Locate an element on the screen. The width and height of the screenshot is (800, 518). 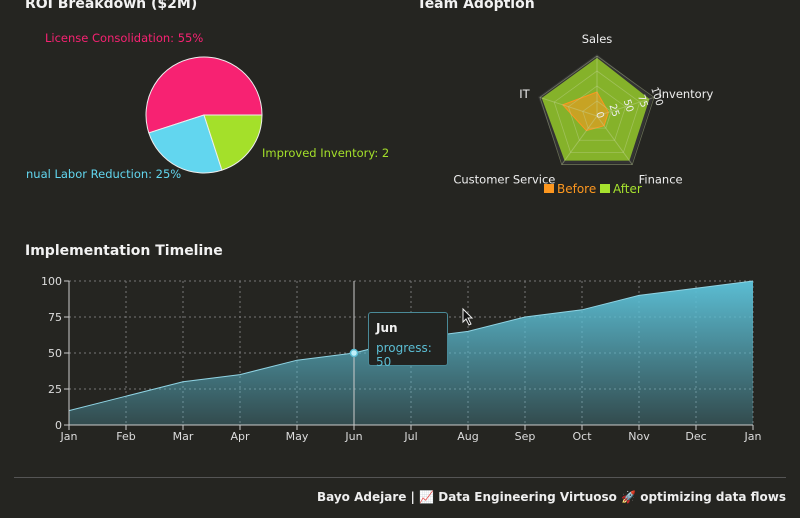
y-tick-label: 50 is located at coordinates (55, 353).